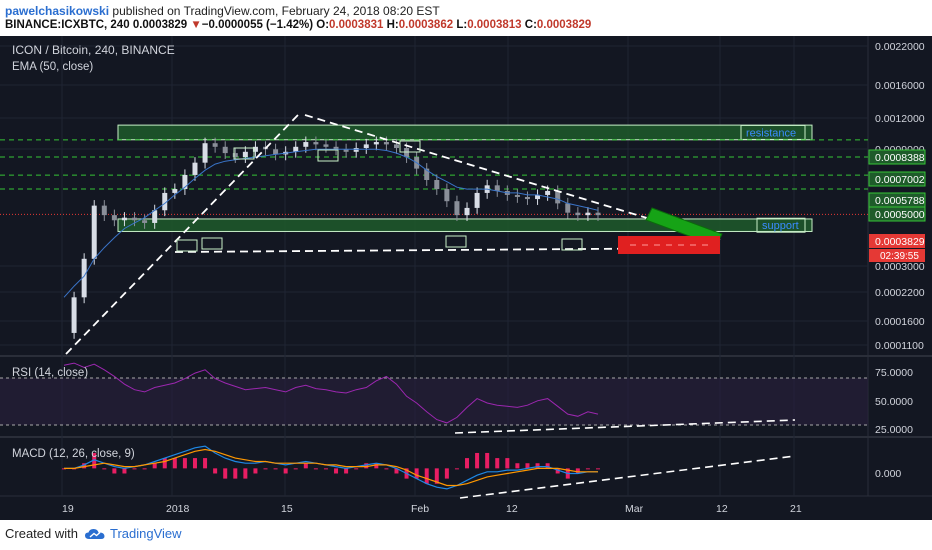 Image resolution: width=932 pixels, height=550 pixels. What do you see at coordinates (900, 215) in the screenshot?
I see `level-tag-text: 0.0005000` at bounding box center [900, 215].